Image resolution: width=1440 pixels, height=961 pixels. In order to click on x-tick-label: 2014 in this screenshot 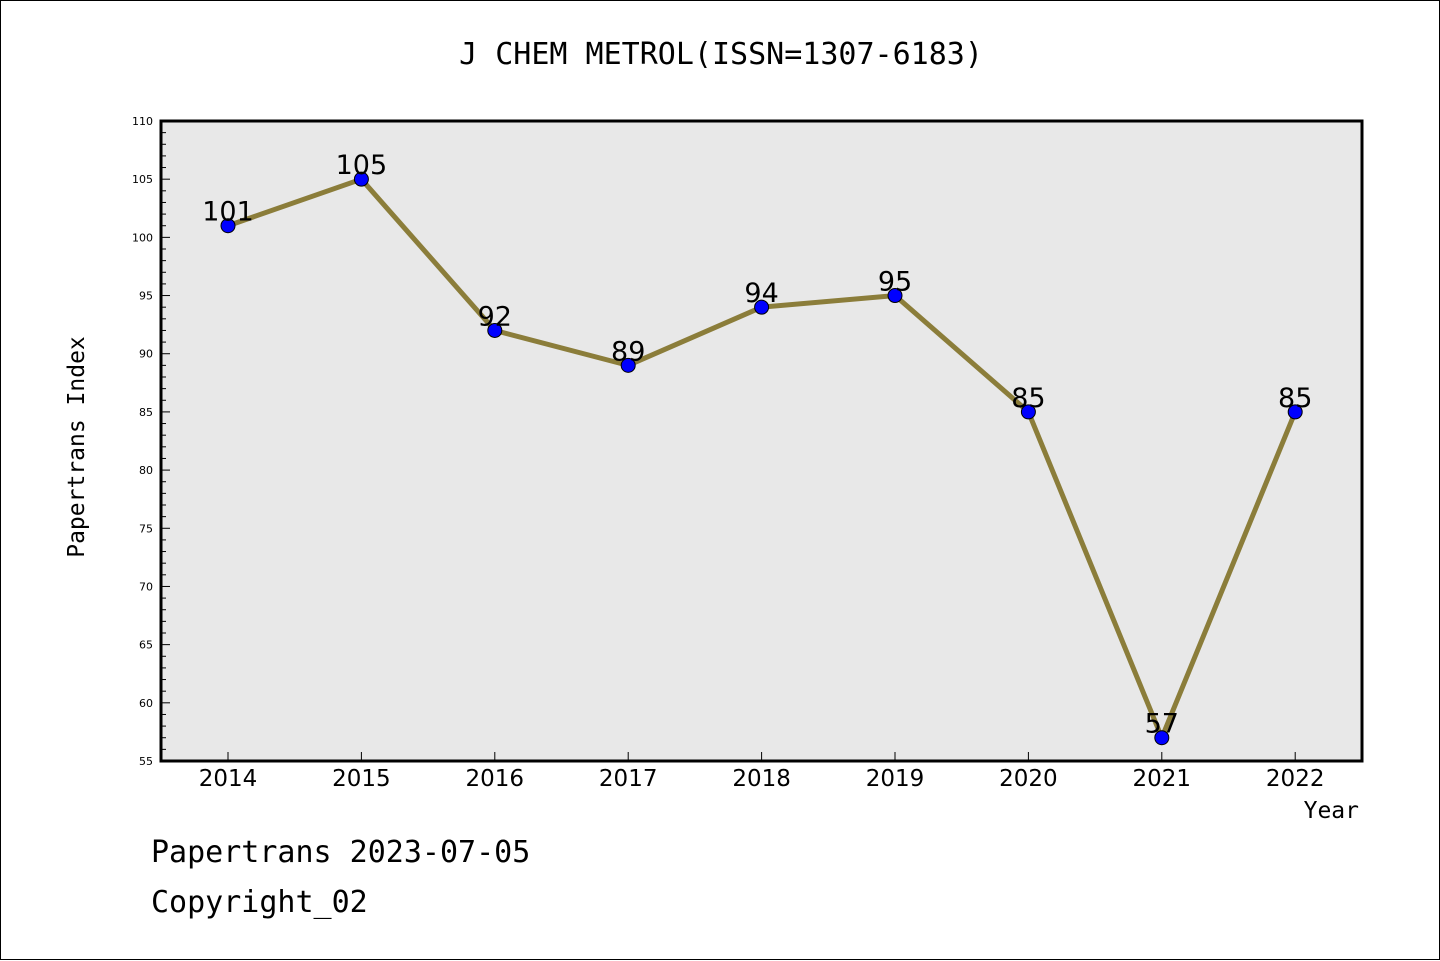, I will do `click(228, 779)`.